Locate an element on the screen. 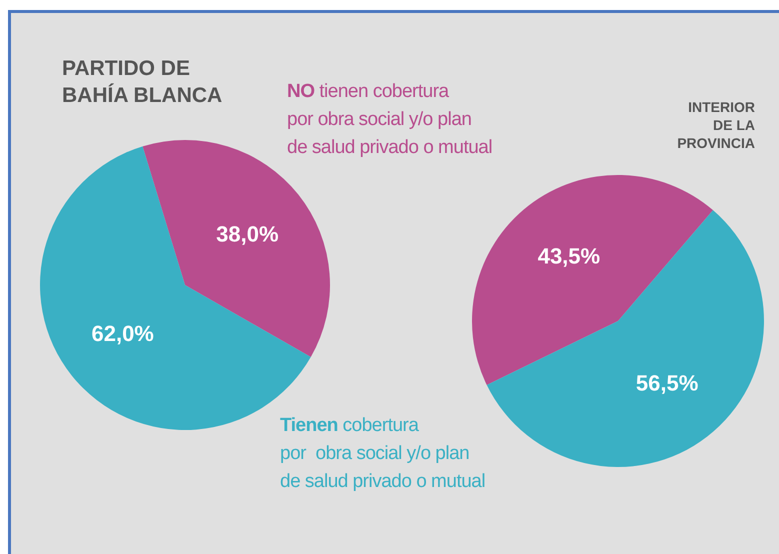 This screenshot has height=554, width=779. slice-label: NO tienen cobertura por obra social y/o plan de salud privado o mutual is located at coordinates (389, 120).